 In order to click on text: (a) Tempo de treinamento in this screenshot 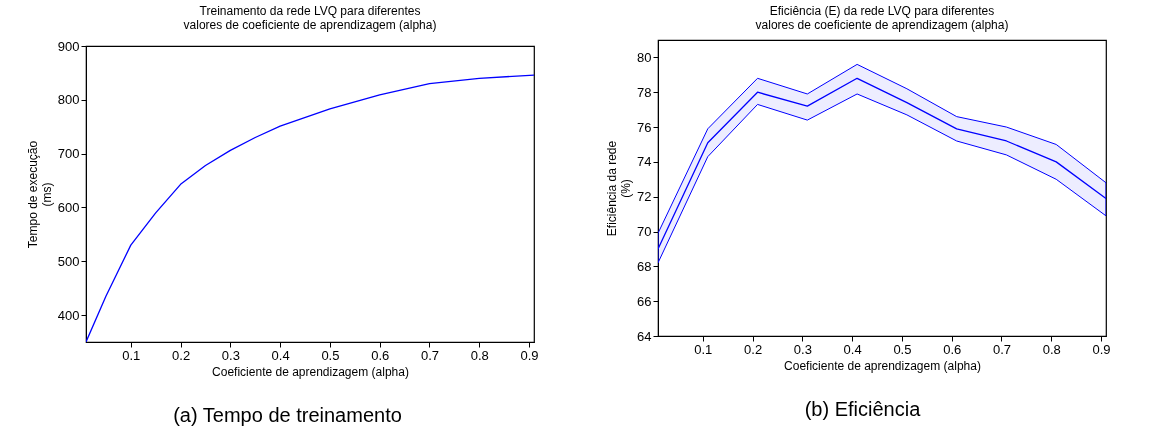, I will do `click(287, 415)`.